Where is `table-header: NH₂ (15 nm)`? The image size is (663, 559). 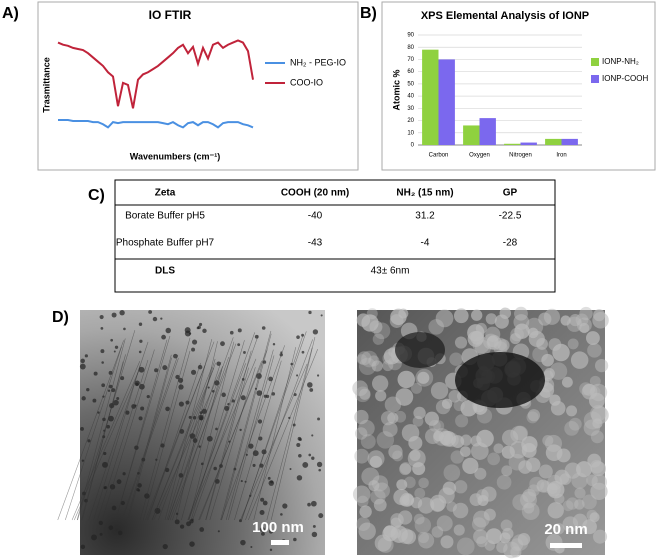 table-header: NH₂ (15 nm) is located at coordinates (424, 193).